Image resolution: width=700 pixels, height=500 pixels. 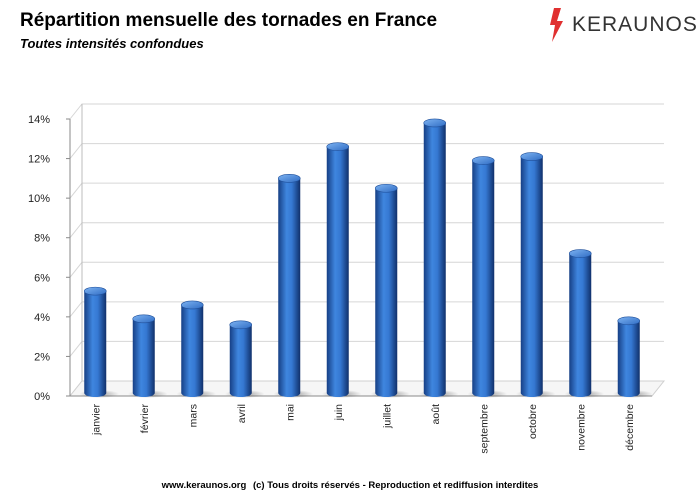 What do you see at coordinates (193, 415) in the screenshot?
I see `x-tick-label: mars` at bounding box center [193, 415].